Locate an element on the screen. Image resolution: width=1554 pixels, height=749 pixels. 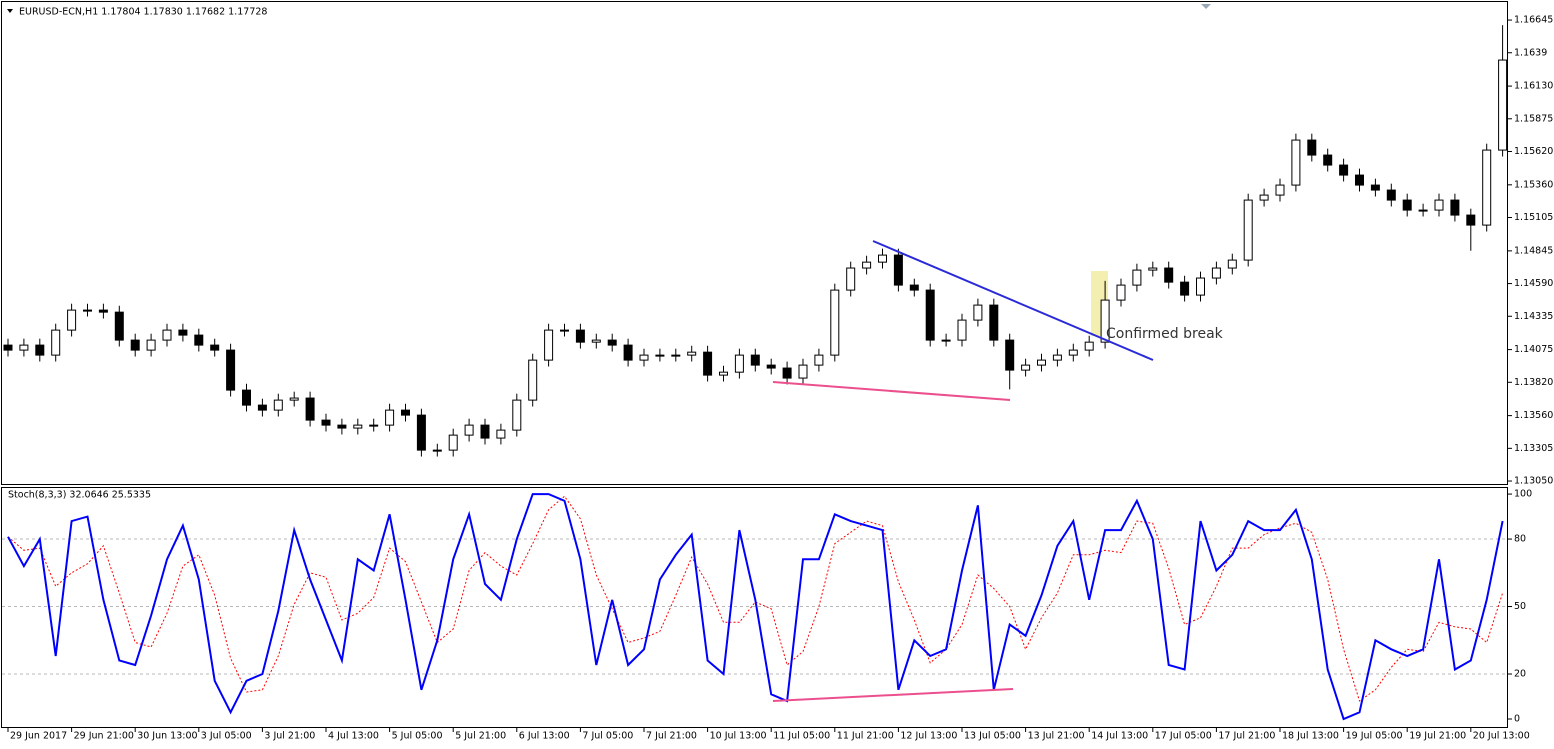
y-tick-label: 20 is located at coordinates (1520, 674).